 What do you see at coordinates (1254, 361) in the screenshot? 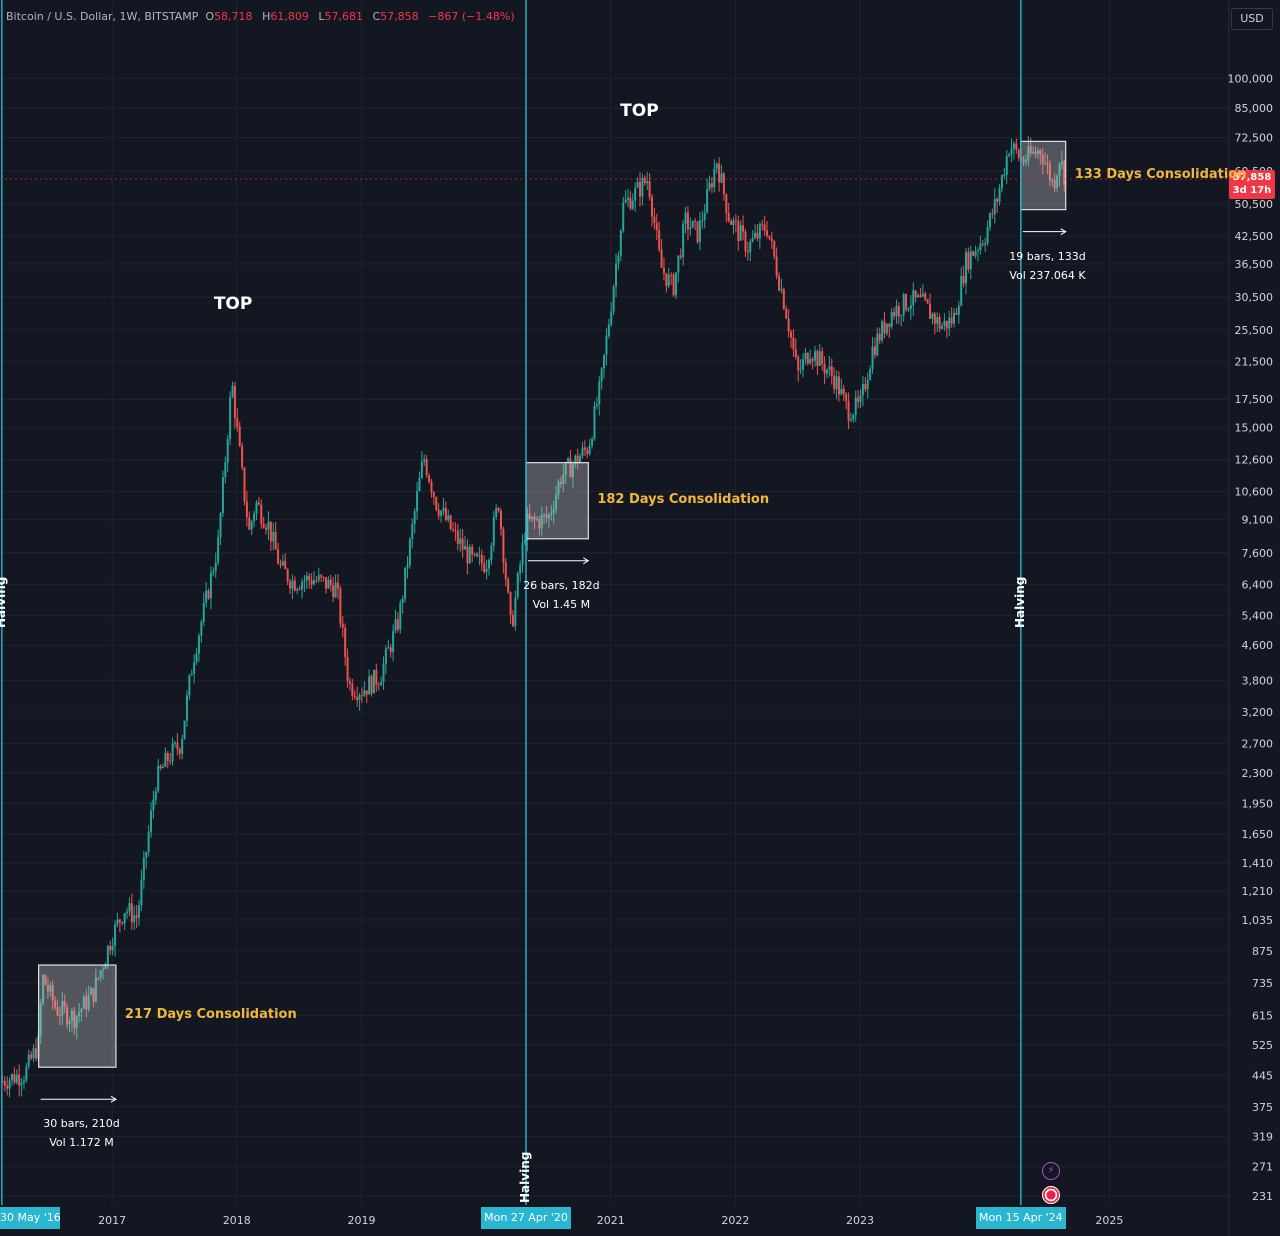
I see `y-tick-label: 21,500` at bounding box center [1254, 361].